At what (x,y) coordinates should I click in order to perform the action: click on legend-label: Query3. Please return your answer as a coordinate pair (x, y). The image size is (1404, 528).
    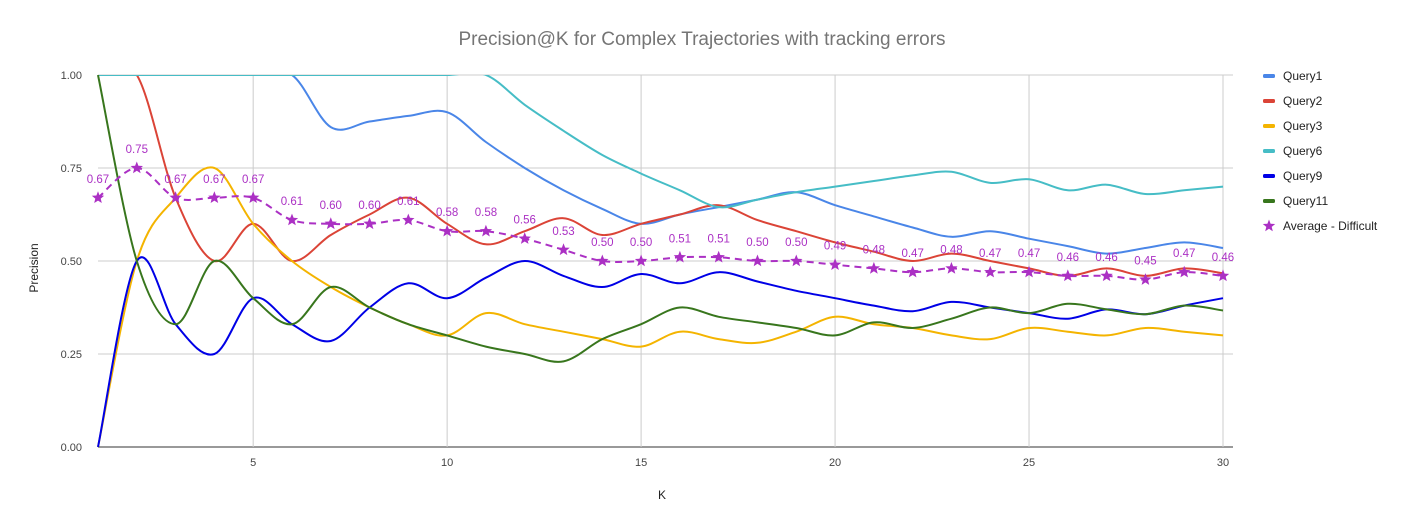
    Looking at the image, I should click on (1303, 126).